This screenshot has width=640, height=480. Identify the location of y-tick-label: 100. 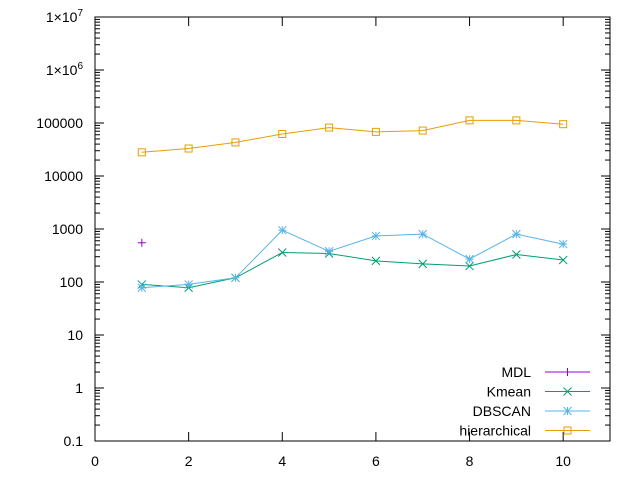
(72, 282).